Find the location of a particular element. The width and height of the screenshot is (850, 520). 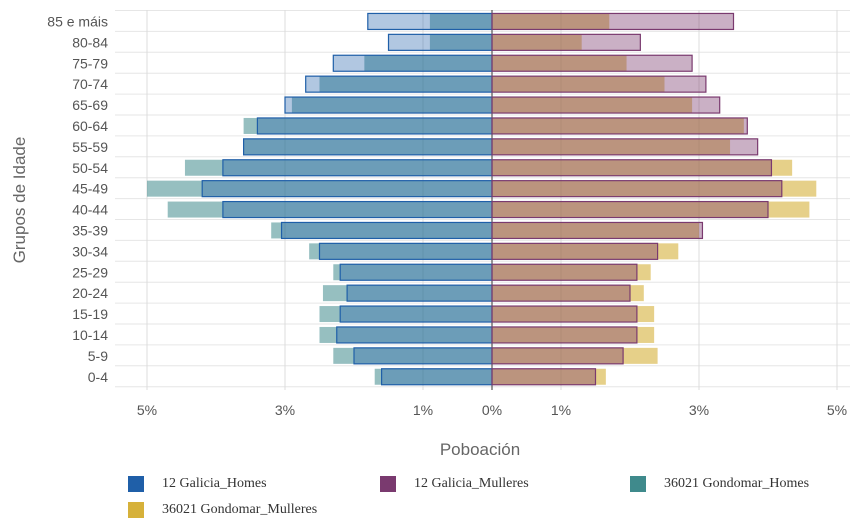

legend-label: 12 Galicia_Homes is located at coordinates (214, 483).